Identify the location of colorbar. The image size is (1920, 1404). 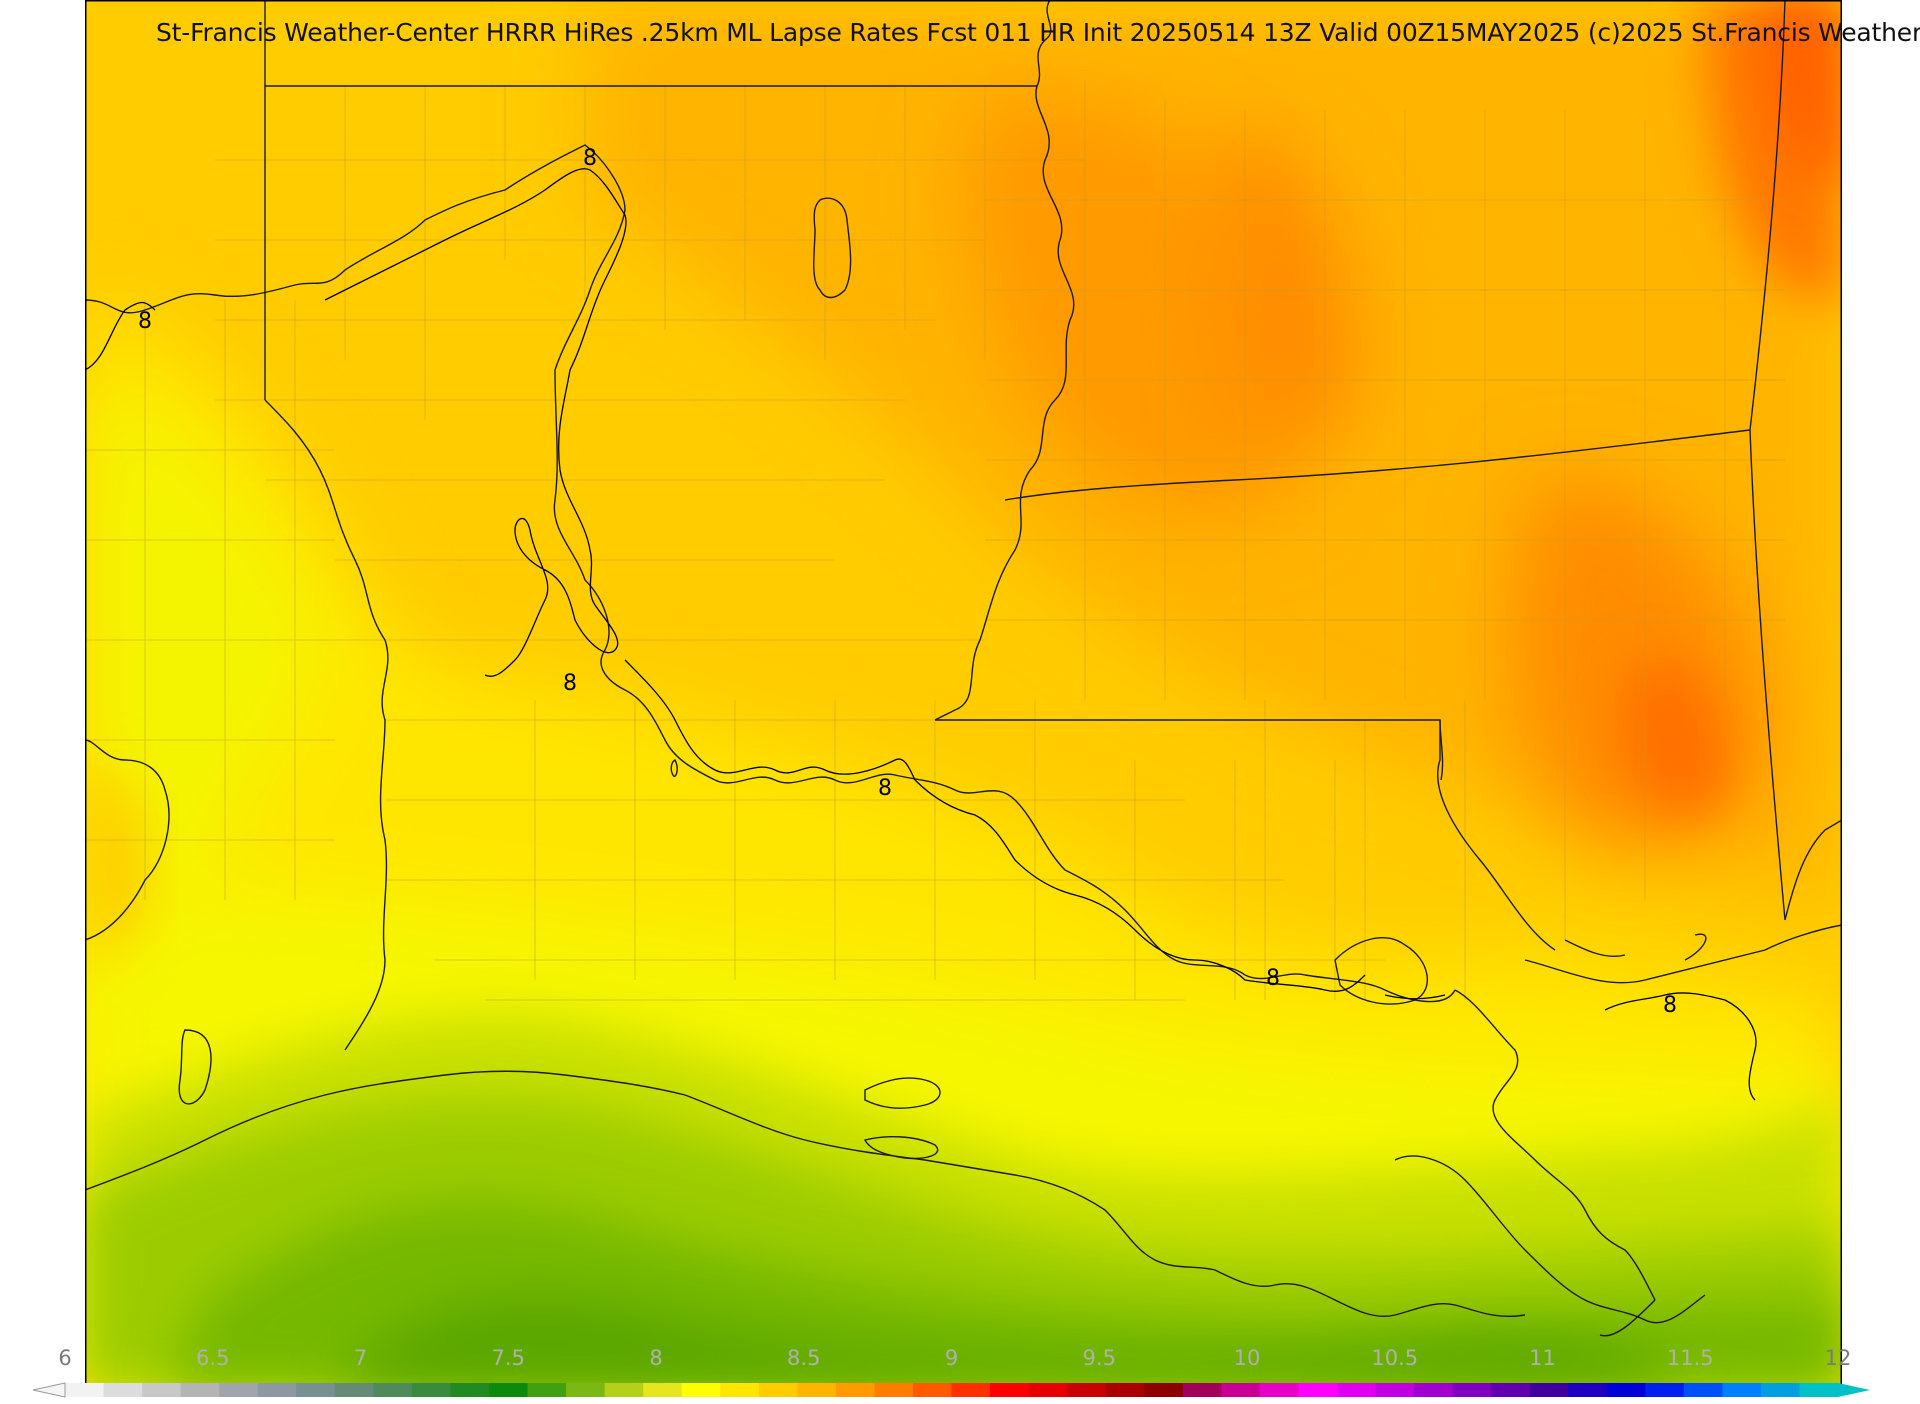
(960, 1370).